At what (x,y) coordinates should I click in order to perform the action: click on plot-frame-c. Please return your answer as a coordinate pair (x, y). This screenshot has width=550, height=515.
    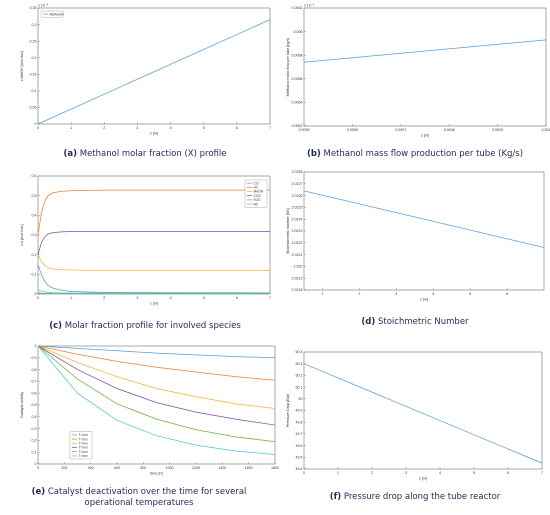
    Looking at the image, I should click on (154, 235).